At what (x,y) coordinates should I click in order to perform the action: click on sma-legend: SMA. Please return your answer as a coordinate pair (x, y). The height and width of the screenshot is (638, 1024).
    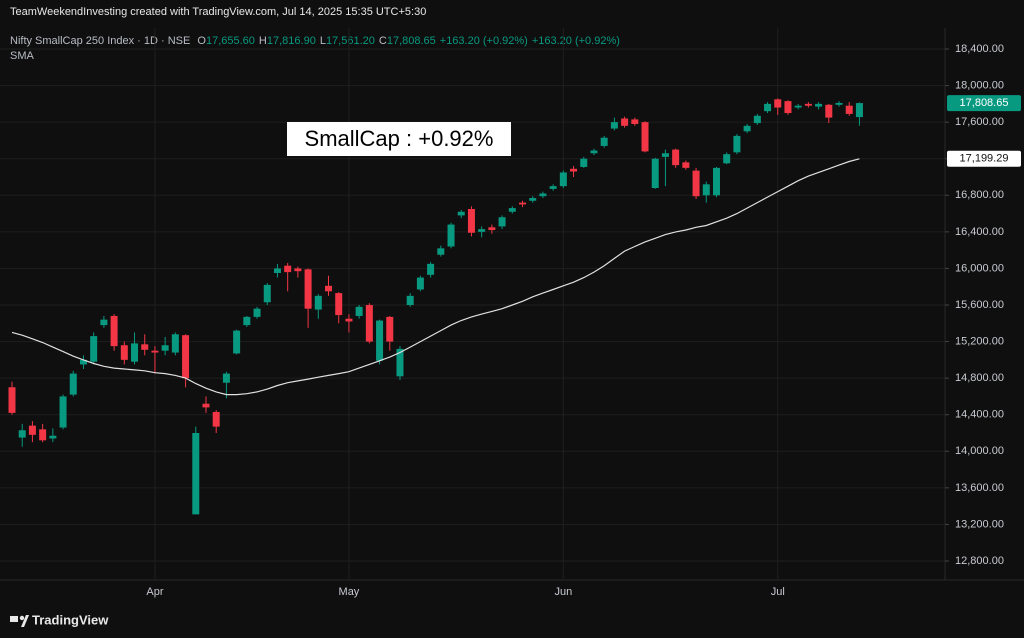
    Looking at the image, I should click on (22, 56).